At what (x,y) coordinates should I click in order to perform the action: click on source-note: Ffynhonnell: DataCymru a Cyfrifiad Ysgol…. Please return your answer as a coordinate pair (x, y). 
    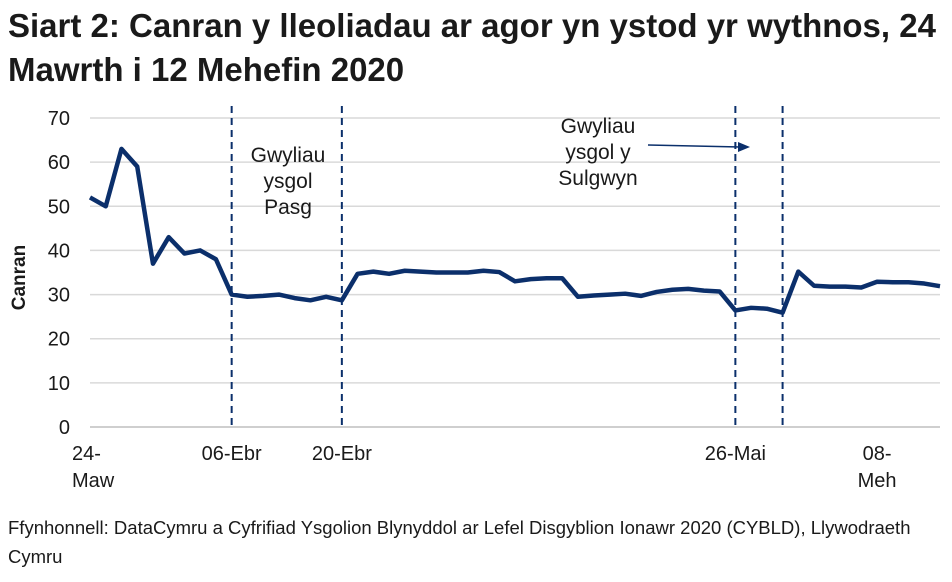
    Looking at the image, I should click on (459, 542).